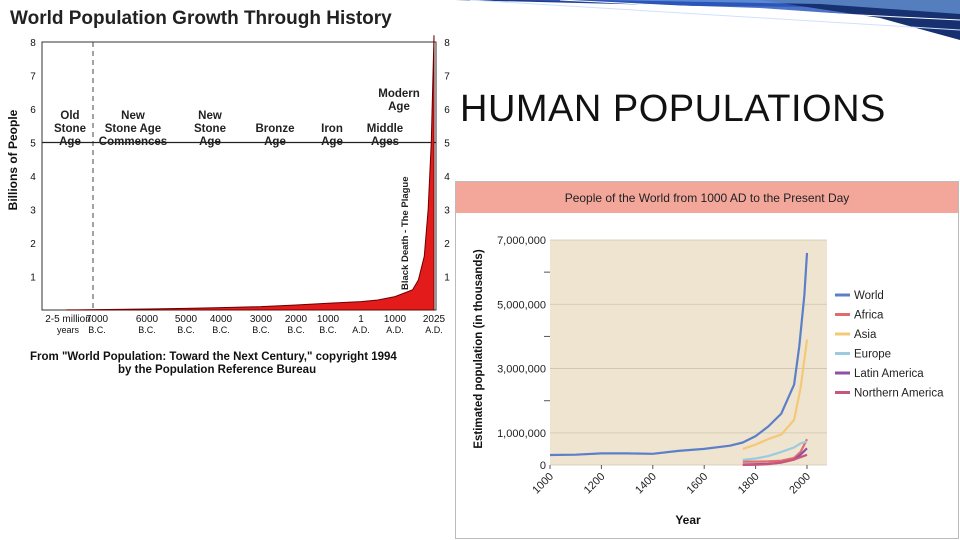 The width and height of the screenshot is (960, 540). I want to click on x-tick-label: 5000, so click(186, 319).